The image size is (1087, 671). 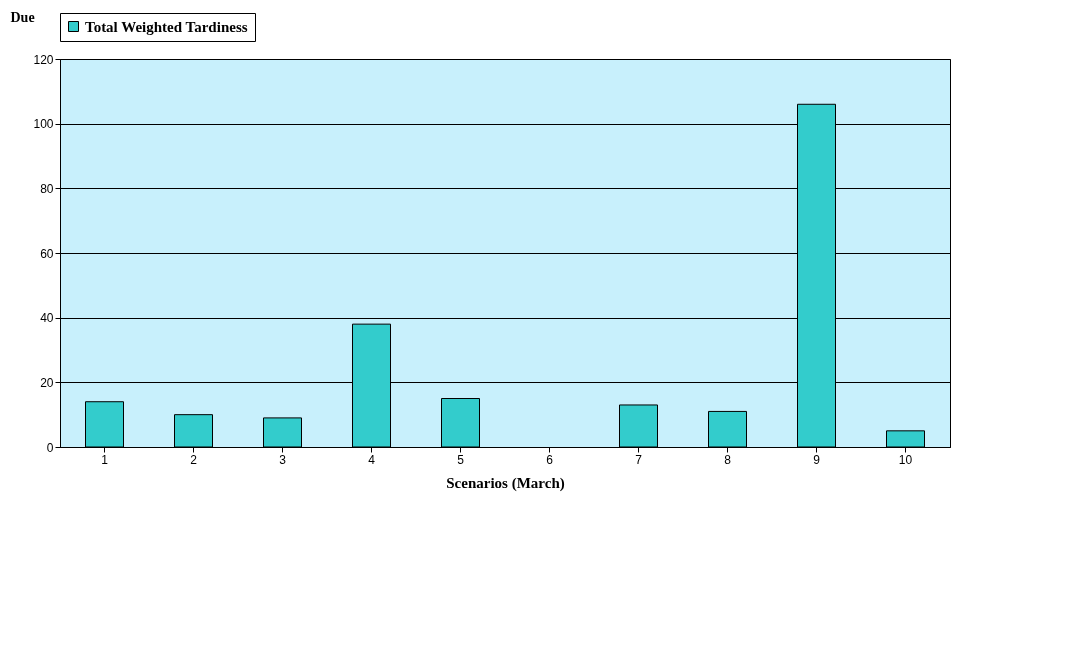 I want to click on x-tick-label: 8, so click(x=728, y=459).